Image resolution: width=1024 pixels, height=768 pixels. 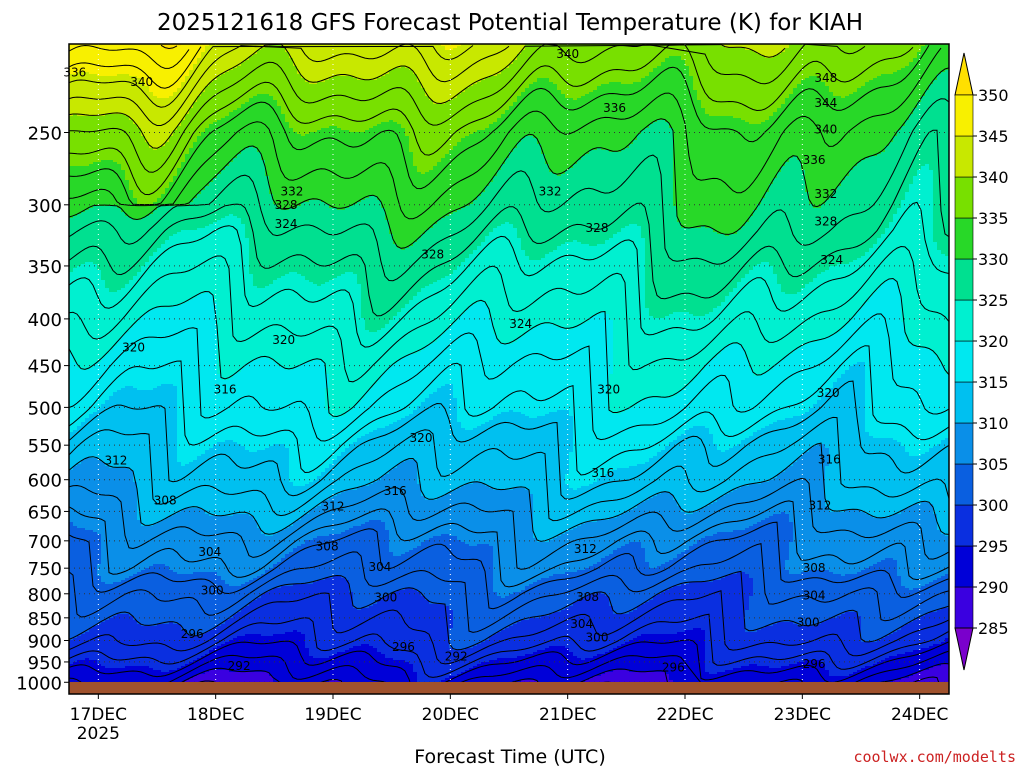 What do you see at coordinates (567, 715) in the screenshot?
I see `x-tick-label: 21DEC` at bounding box center [567, 715].